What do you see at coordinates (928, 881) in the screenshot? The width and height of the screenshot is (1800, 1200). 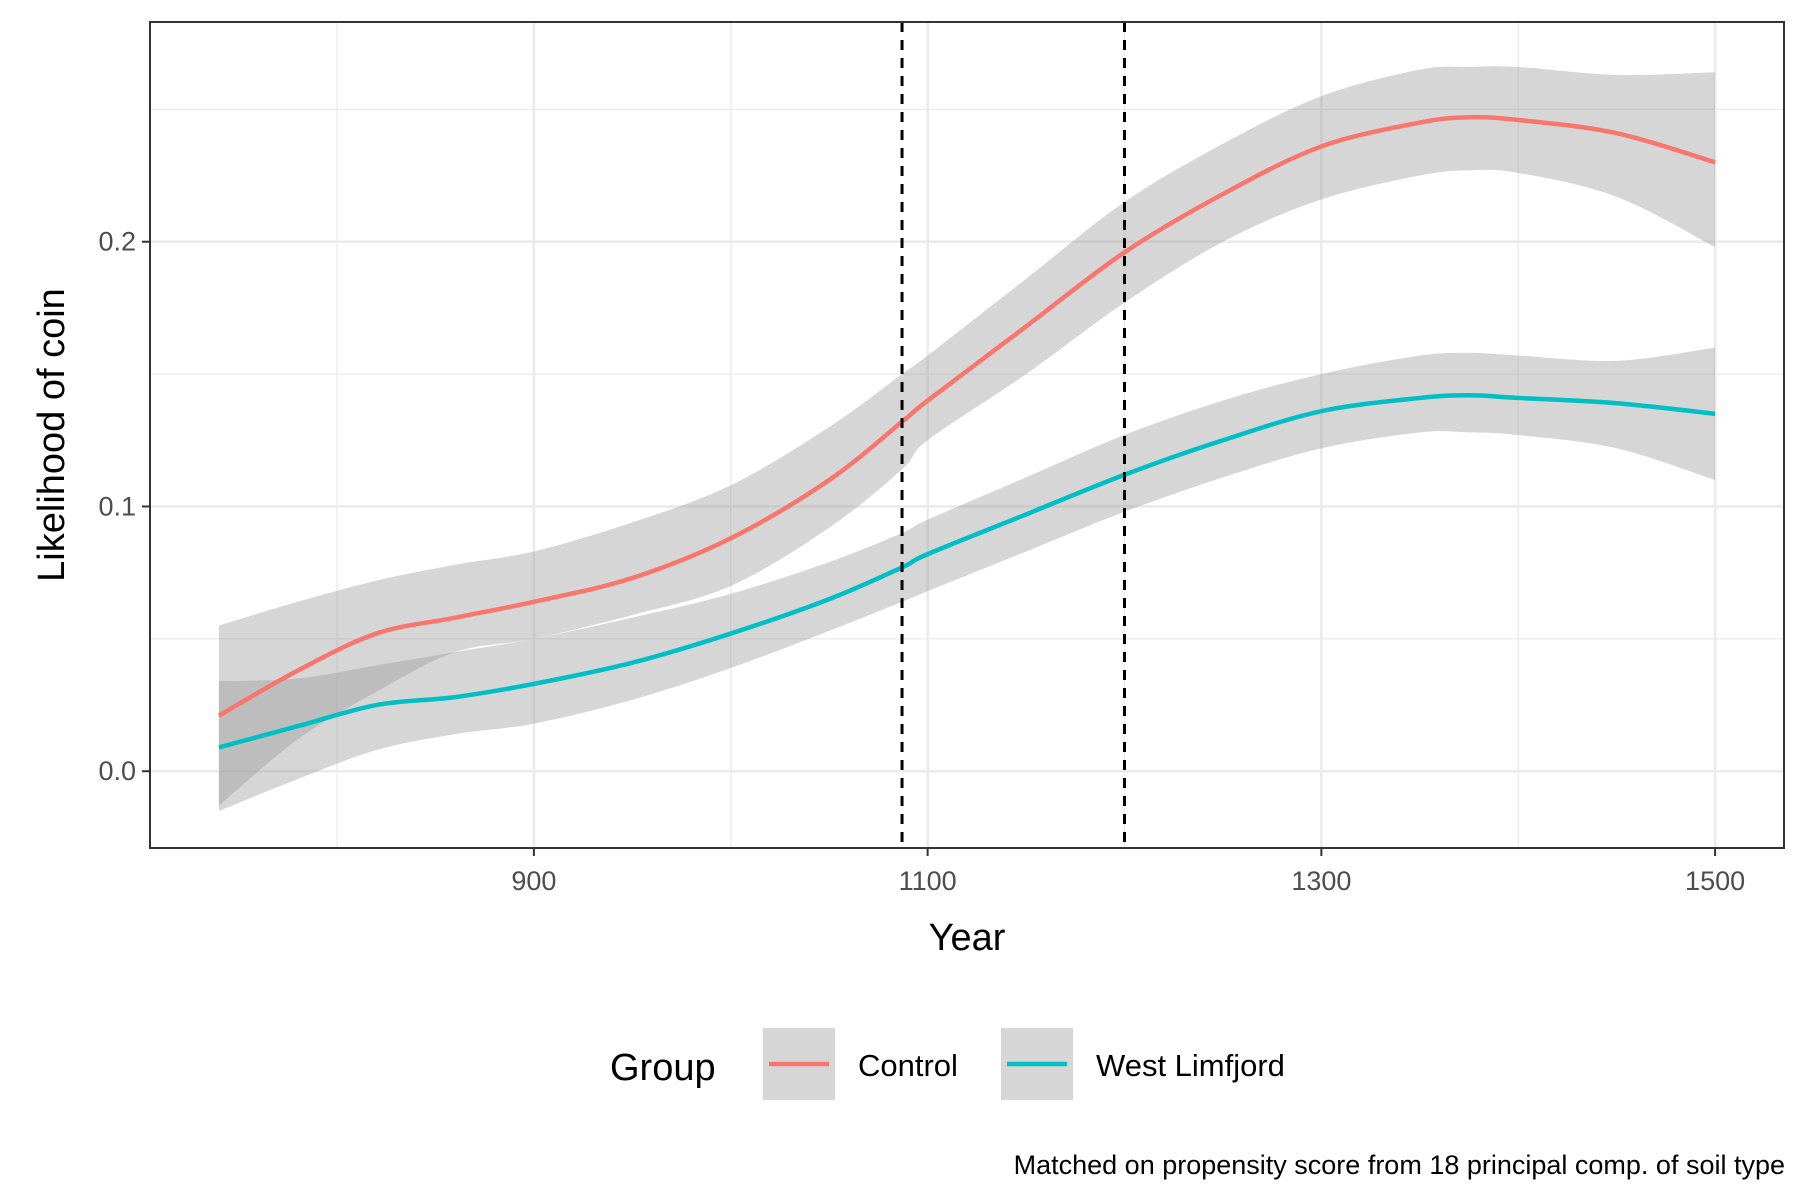 I see `x-tick-label: 1100` at bounding box center [928, 881].